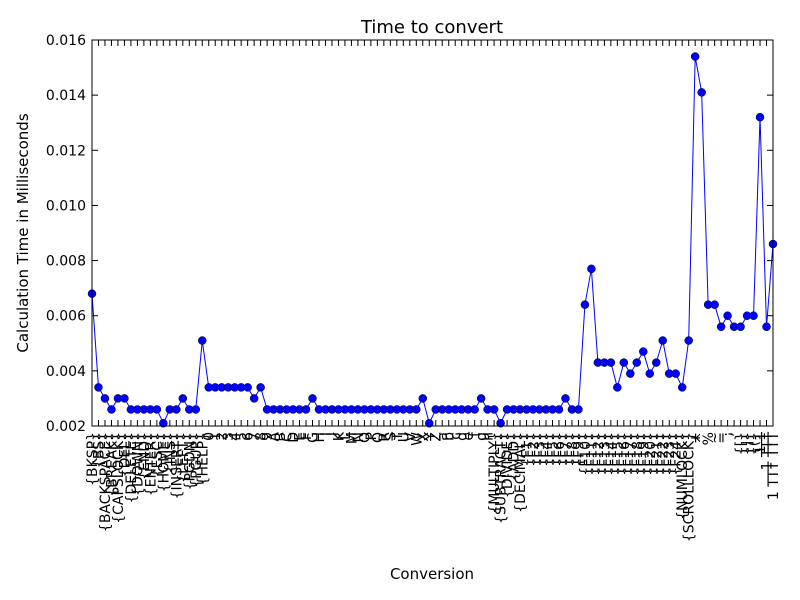 Image resolution: width=800 pixels, height=600 pixels. I want to click on x-tick-label: {DEL}, so click(125, 454).